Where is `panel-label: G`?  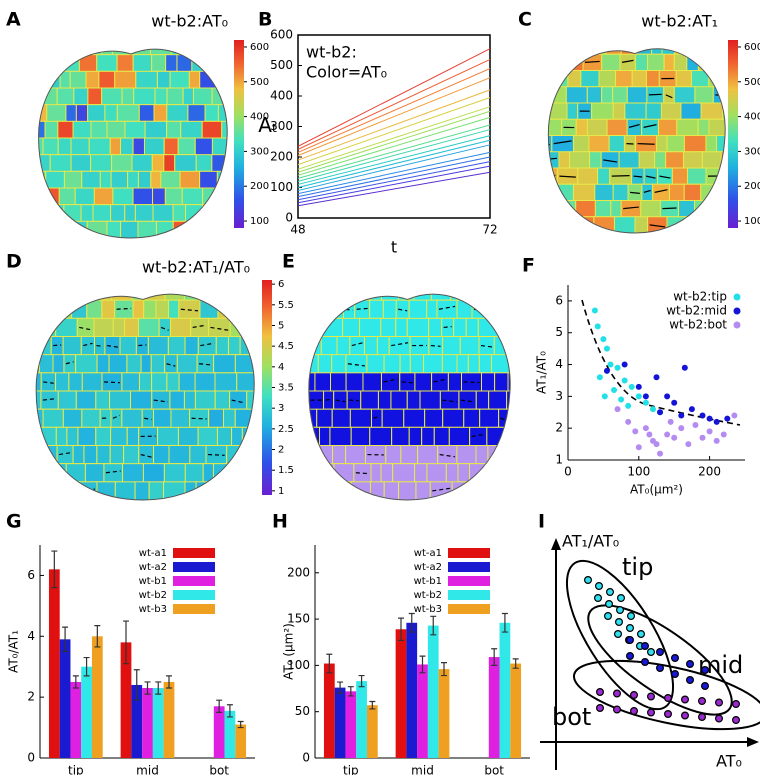 panel-label: G is located at coordinates (14, 522).